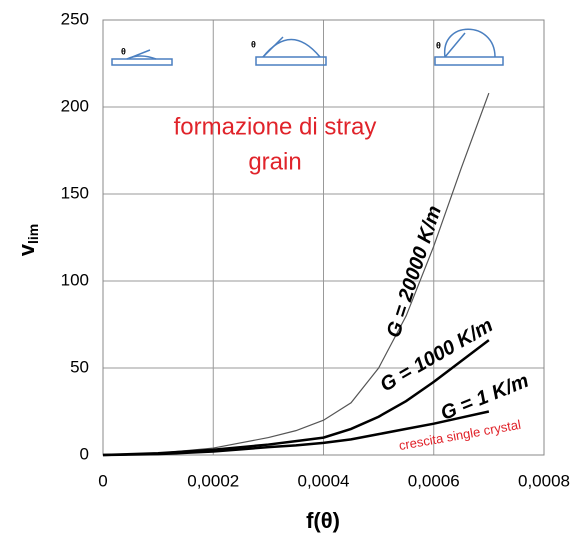 The height and width of the screenshot is (542, 580). I want to click on x-tick-label: 0,0008, so click(544, 480).